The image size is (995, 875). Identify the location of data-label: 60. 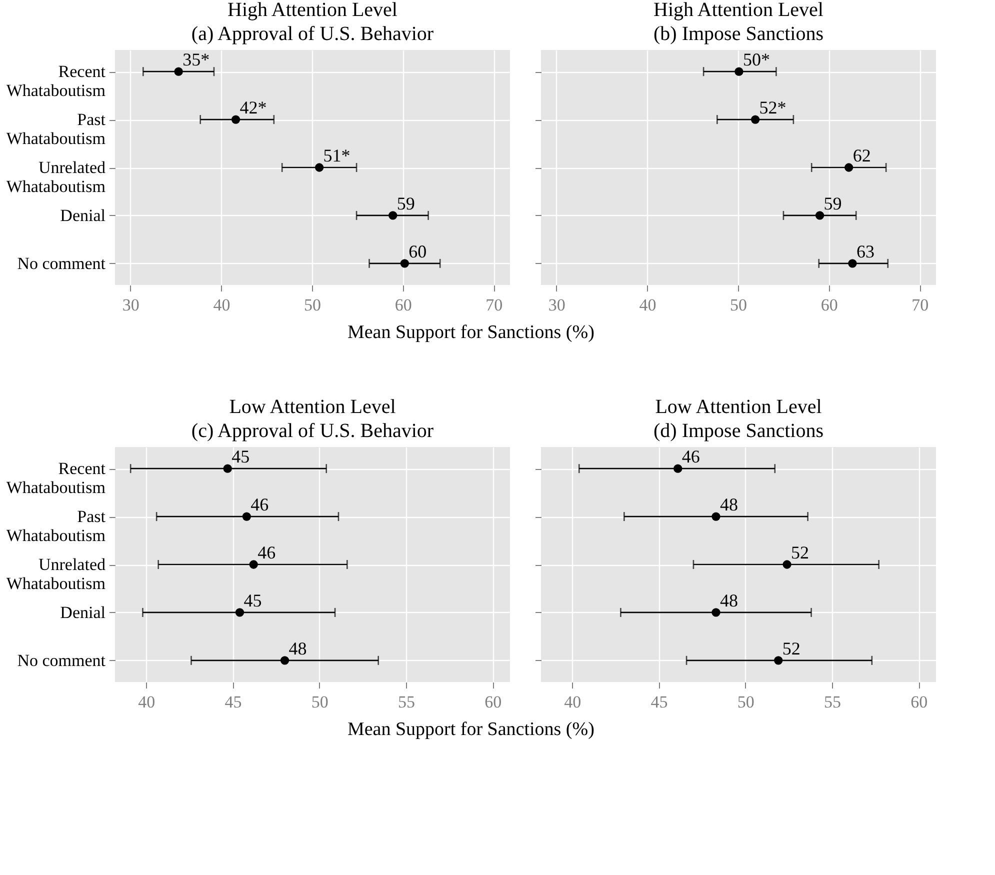
(417, 251).